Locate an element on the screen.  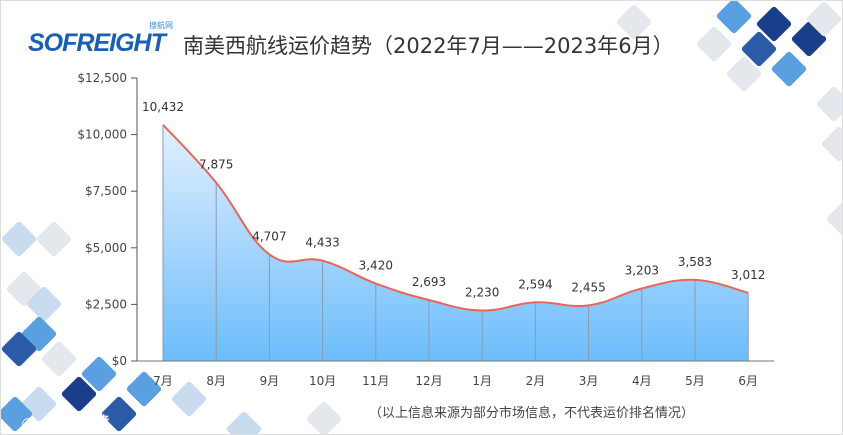
data-label: 2,230 is located at coordinates (482, 293).